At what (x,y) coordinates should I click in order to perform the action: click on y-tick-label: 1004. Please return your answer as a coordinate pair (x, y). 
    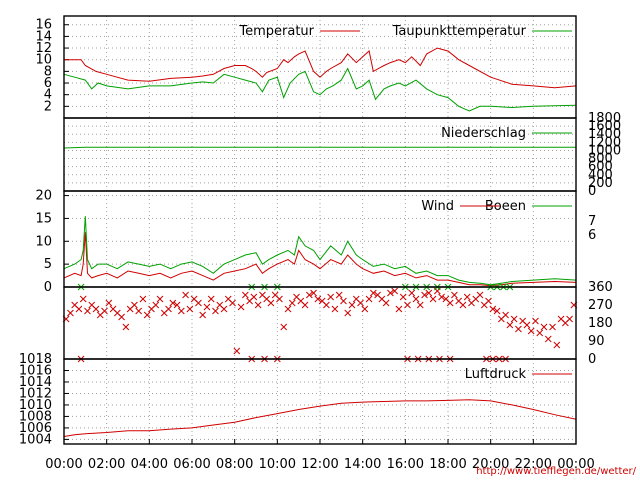
    Looking at the image, I should click on (35, 439).